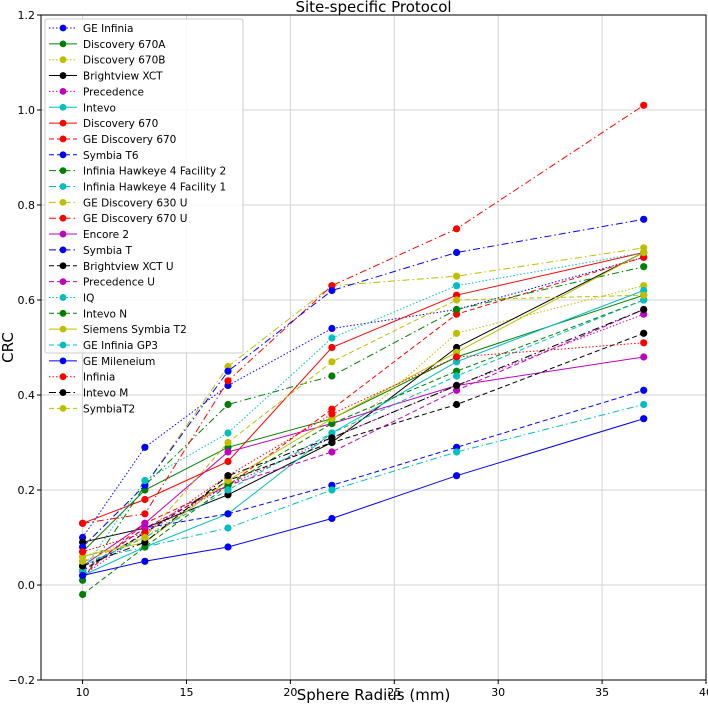 This screenshot has height=706, width=708. What do you see at coordinates (27, 205) in the screenshot?
I see `y-tick-label: 0.8` at bounding box center [27, 205].